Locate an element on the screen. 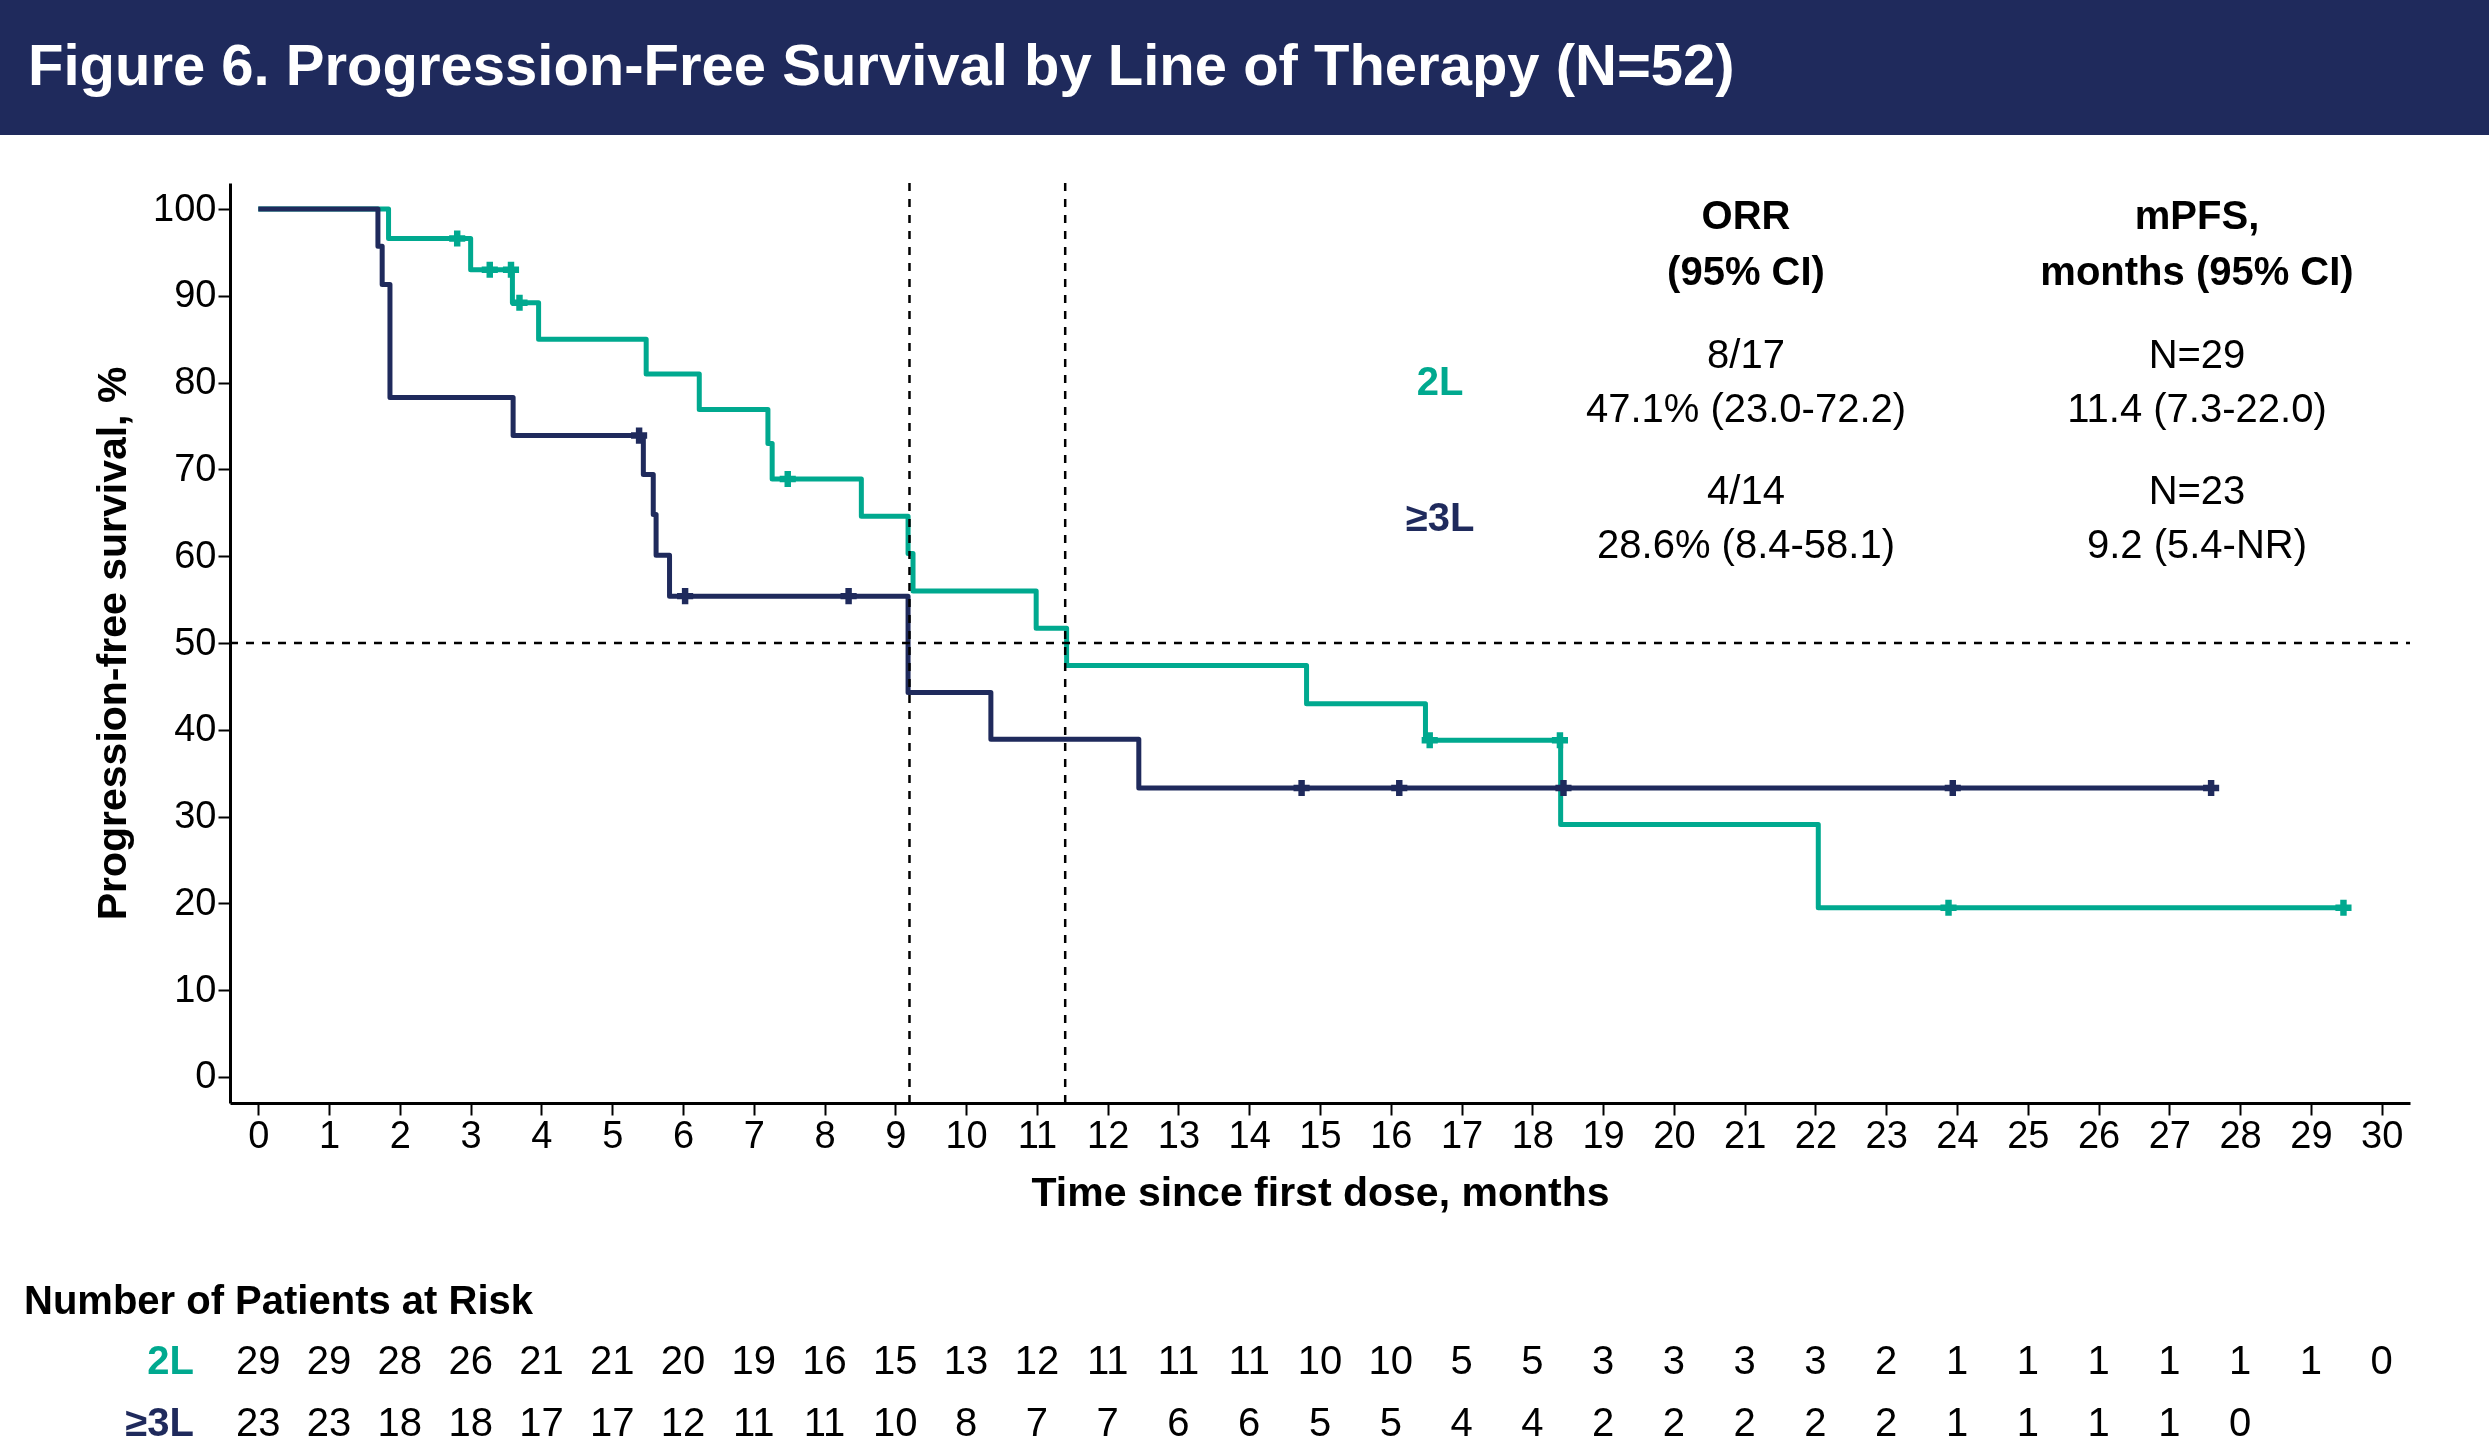  y-tick-label: 50 is located at coordinates (195, 641).